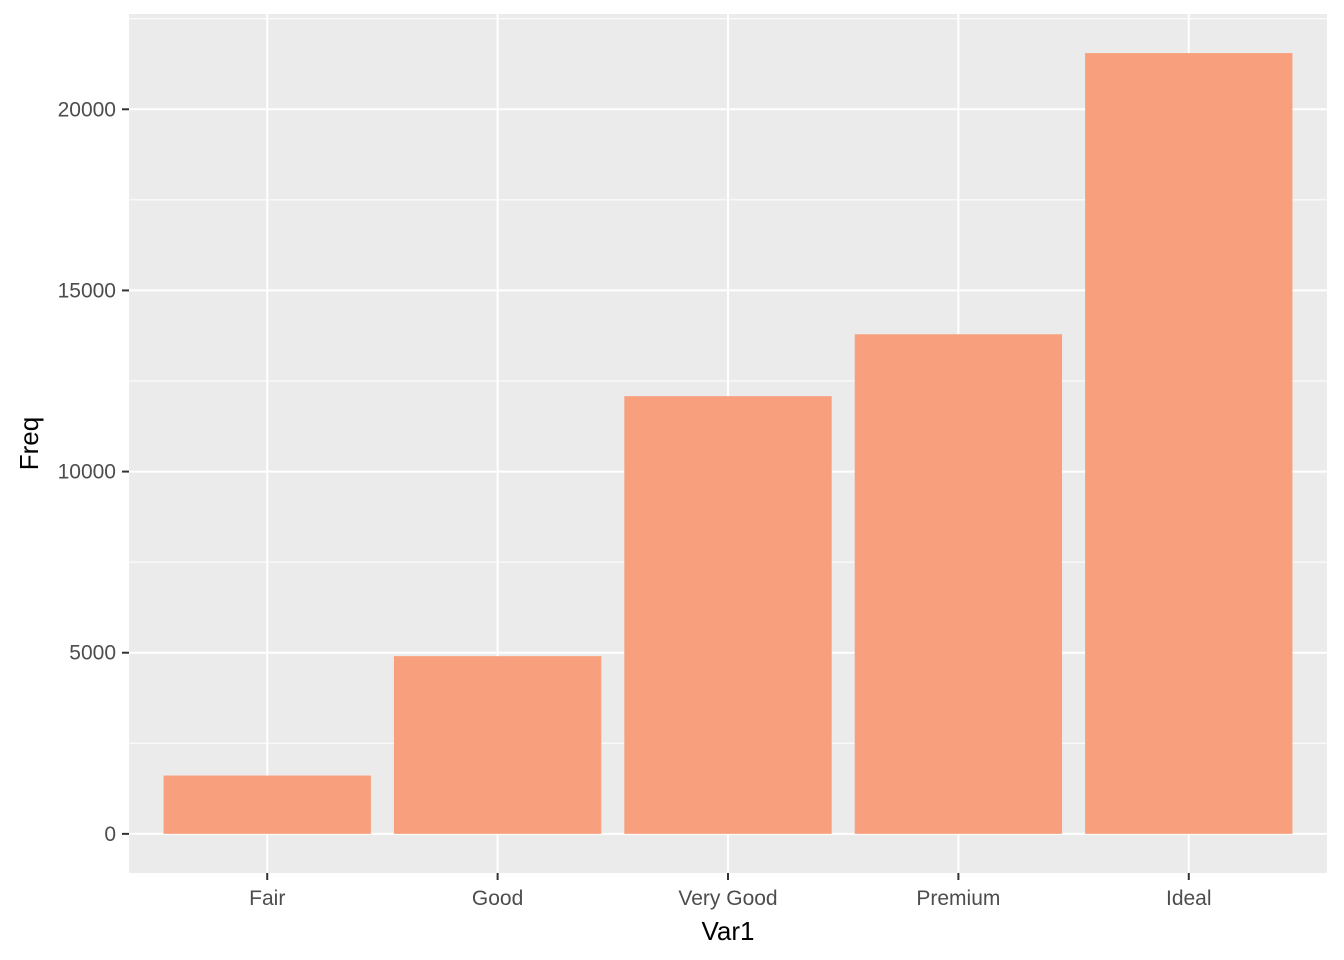  I want to click on y-tick-label: 10000, so click(87, 472).